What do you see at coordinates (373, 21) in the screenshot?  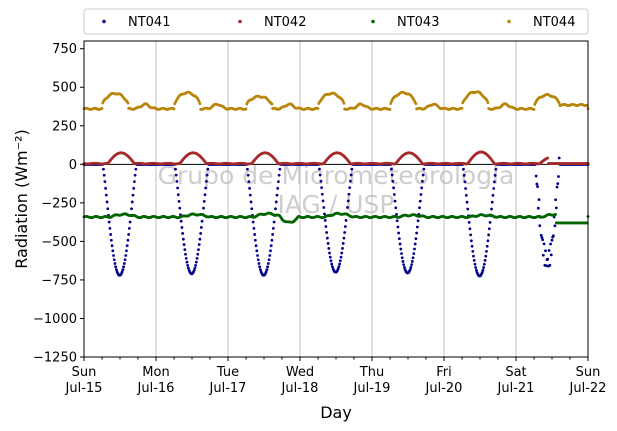 I see `legend-marker-nt043` at bounding box center [373, 21].